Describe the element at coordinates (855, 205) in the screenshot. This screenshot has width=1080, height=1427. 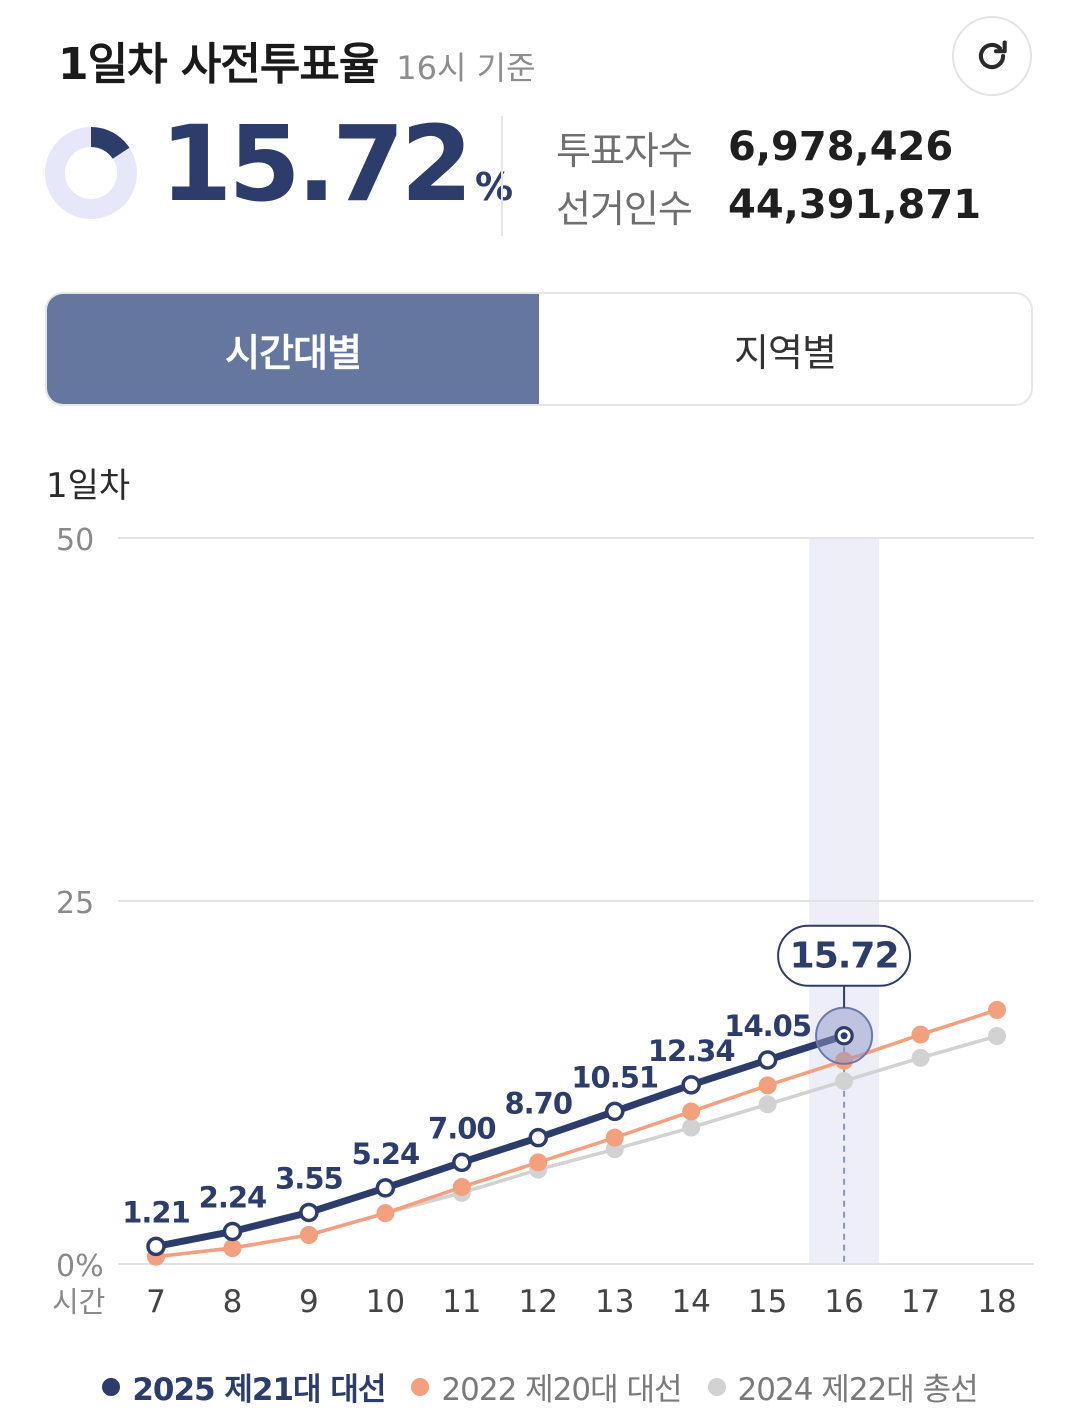
I see `electorate-value: 44,391,871` at that location.